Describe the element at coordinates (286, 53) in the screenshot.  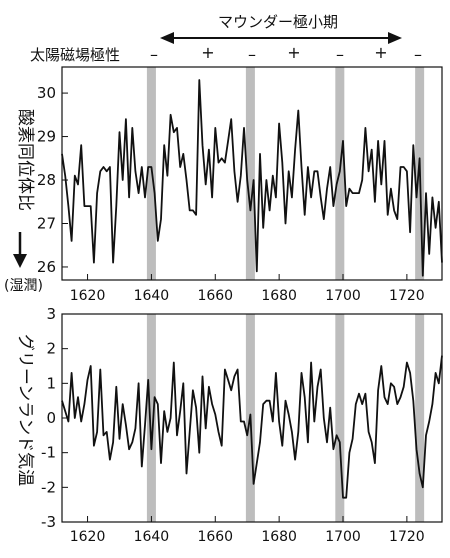
I see `solar-polarity-signs: – + – + – + –` at that location.